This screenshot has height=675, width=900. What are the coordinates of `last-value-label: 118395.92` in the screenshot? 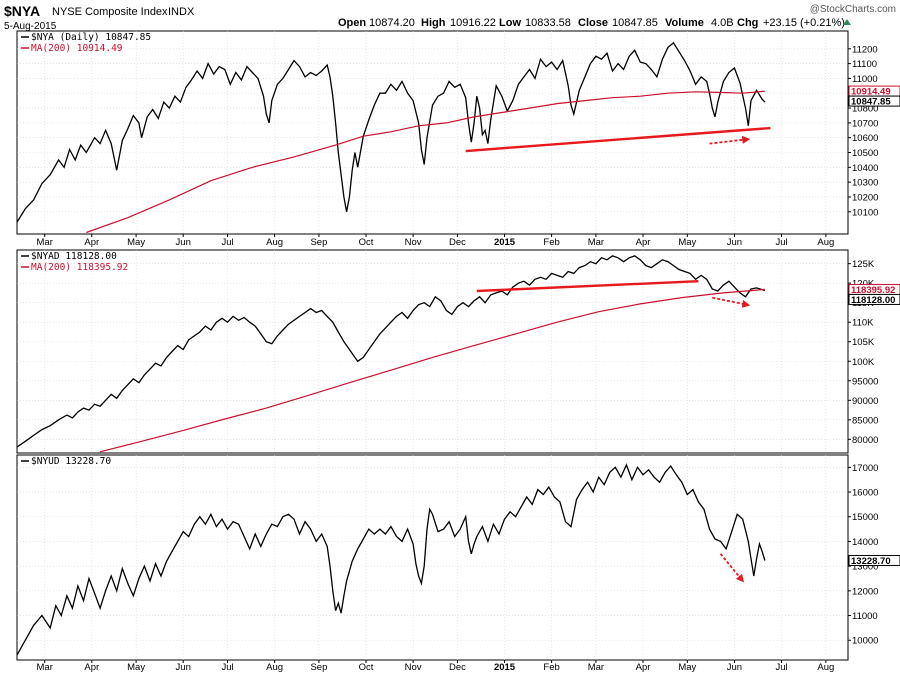 It's located at (873, 290).